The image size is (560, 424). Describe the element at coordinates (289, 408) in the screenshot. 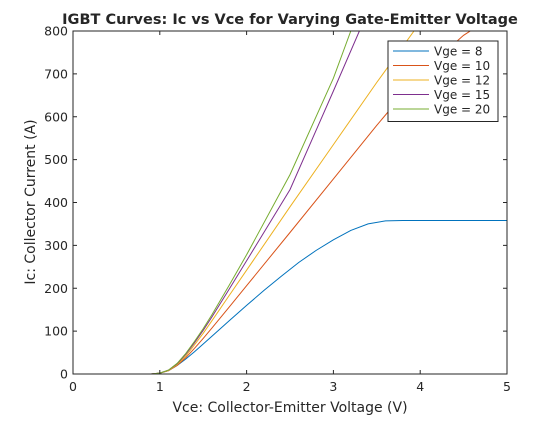

I see `x-axis-label: Vce: Collector-Emitter Voltage (V)` at that location.